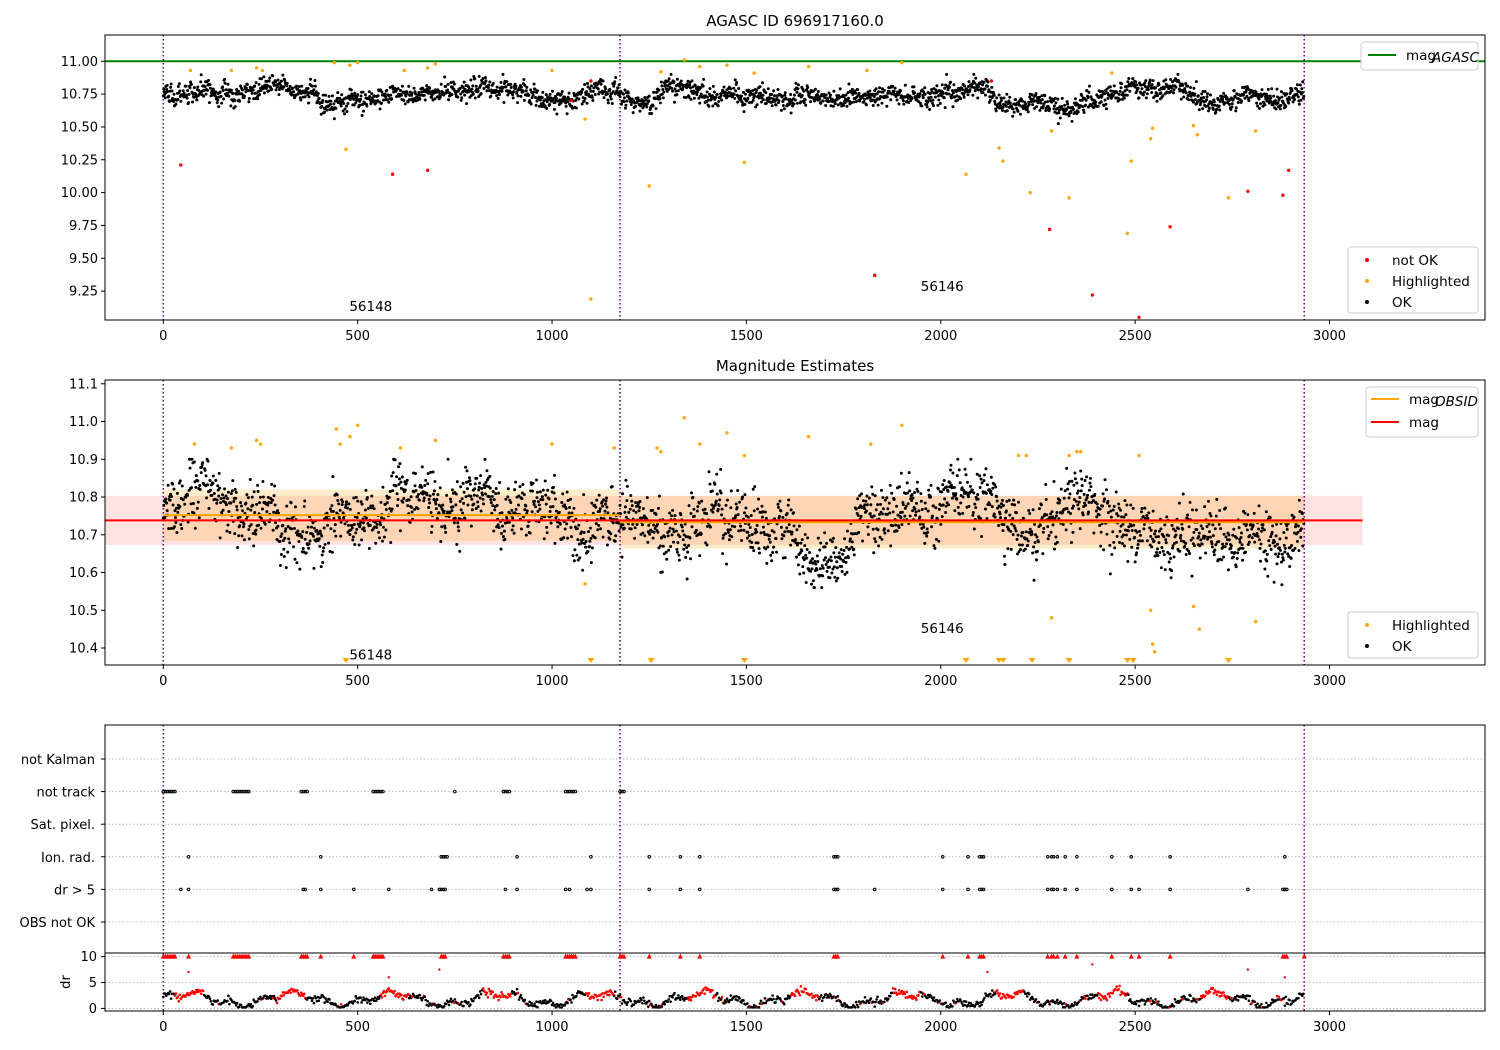 The width and height of the screenshot is (1500, 1050). Describe the element at coordinates (370, 655) in the screenshot. I see `obsid-annotation: 56148` at that location.